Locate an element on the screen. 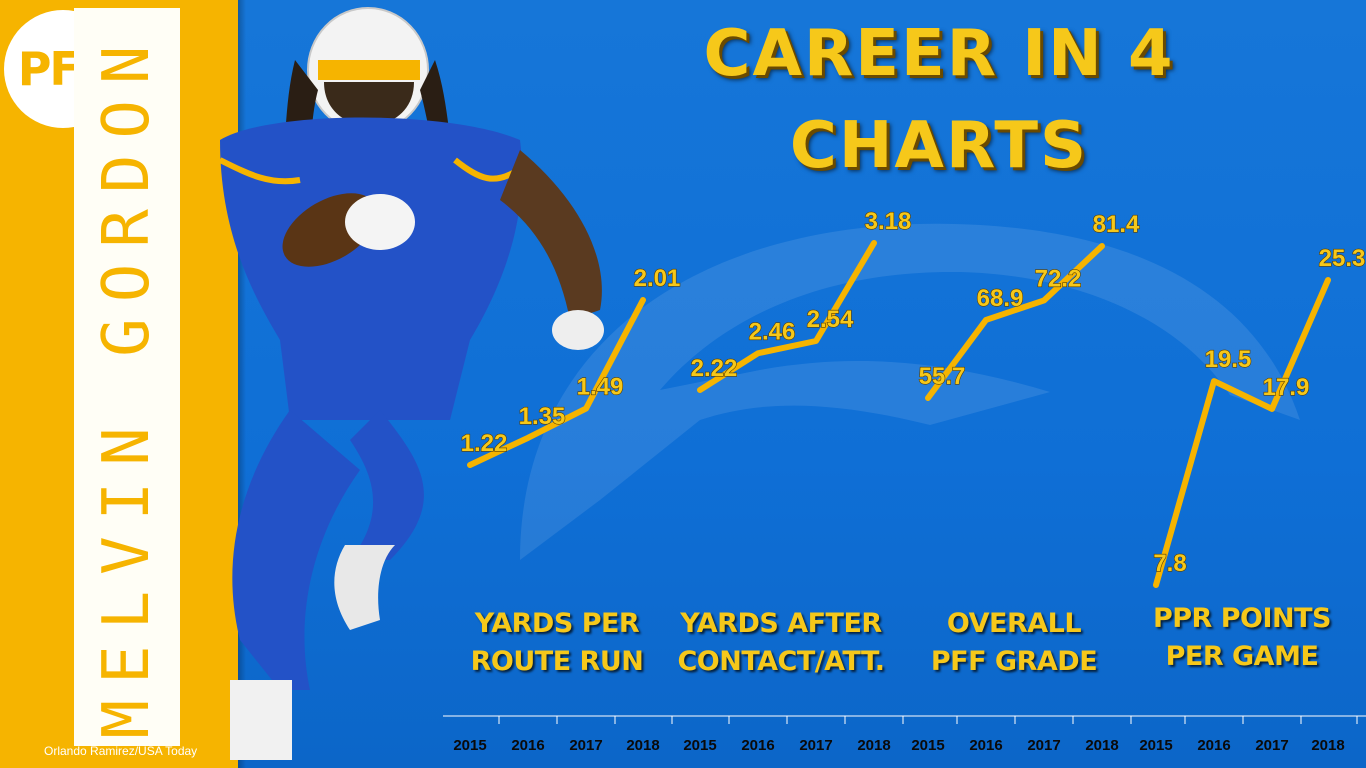 The height and width of the screenshot is (768, 1366). data-label: 1.35 is located at coordinates (542, 416).